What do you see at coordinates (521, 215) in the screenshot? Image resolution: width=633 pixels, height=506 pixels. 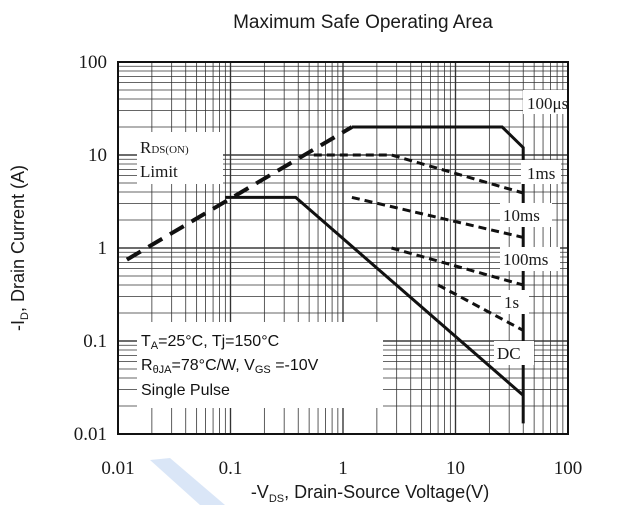 I see `label-10ms: 10ms` at bounding box center [521, 215].